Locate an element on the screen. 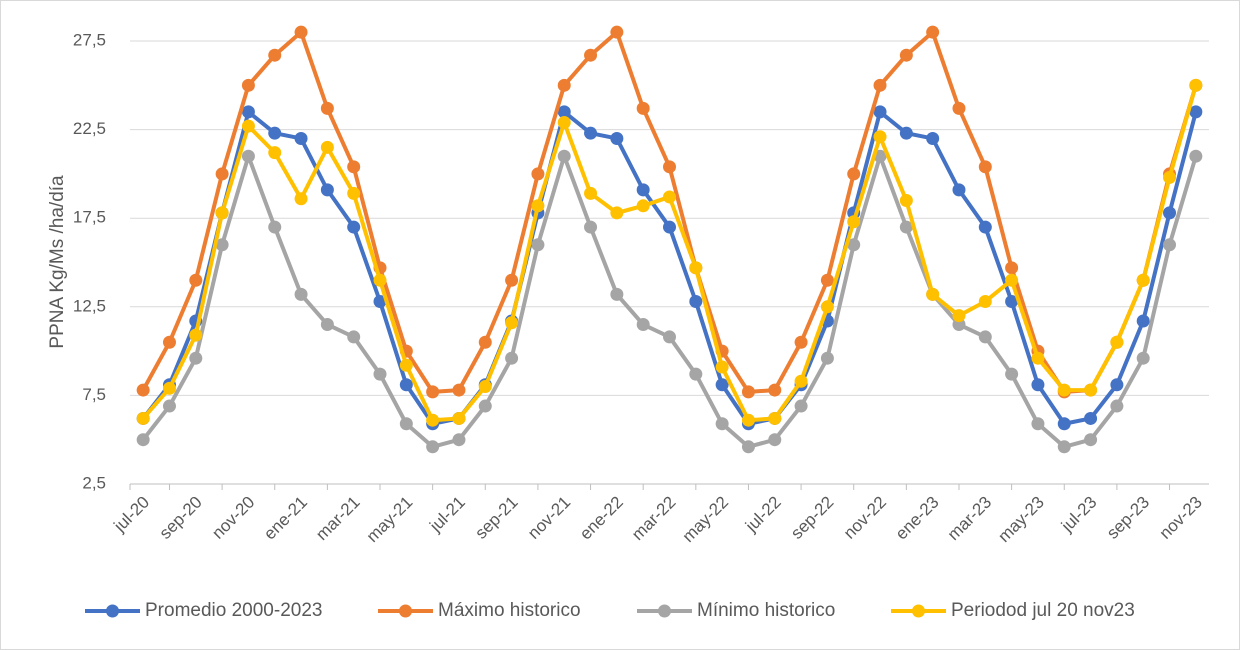 The width and height of the screenshot is (1240, 650). y-tick-label: 27,5 is located at coordinates (89, 40).